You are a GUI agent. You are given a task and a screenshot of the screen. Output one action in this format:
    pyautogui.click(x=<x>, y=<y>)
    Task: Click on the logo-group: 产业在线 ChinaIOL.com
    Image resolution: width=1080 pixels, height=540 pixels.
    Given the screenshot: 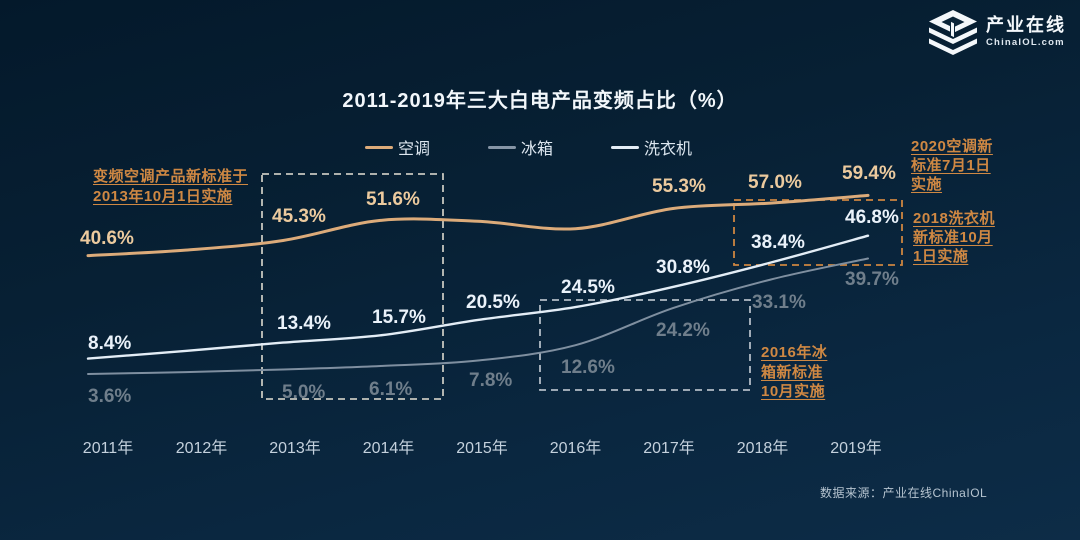 What is the action you would take?
    pyautogui.click(x=996, y=32)
    